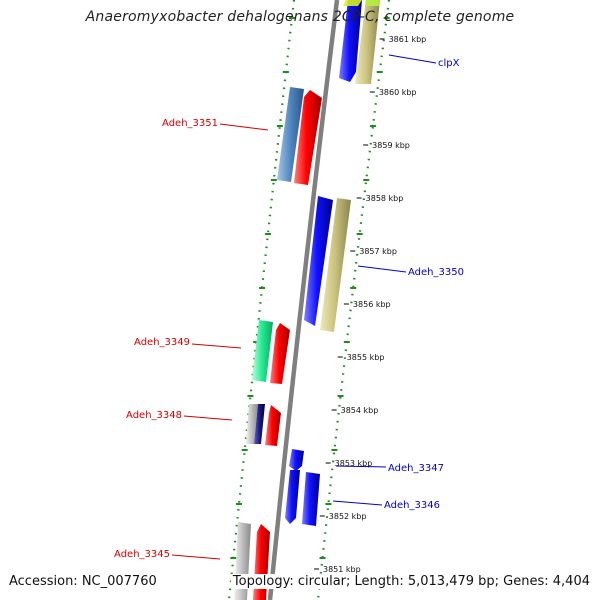 Image resolution: width=600 pixels, height=600 pixels. I want to click on scale-label: 3853 kbp, so click(354, 463).